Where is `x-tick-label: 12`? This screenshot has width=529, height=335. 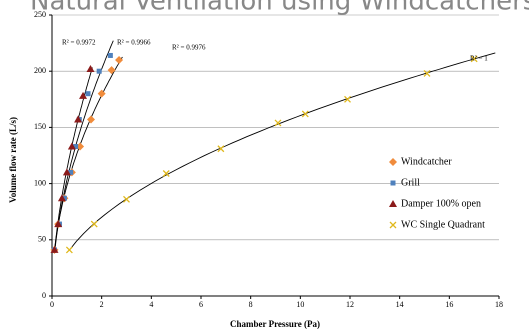
x-tick-label: 12 is located at coordinates (350, 304).